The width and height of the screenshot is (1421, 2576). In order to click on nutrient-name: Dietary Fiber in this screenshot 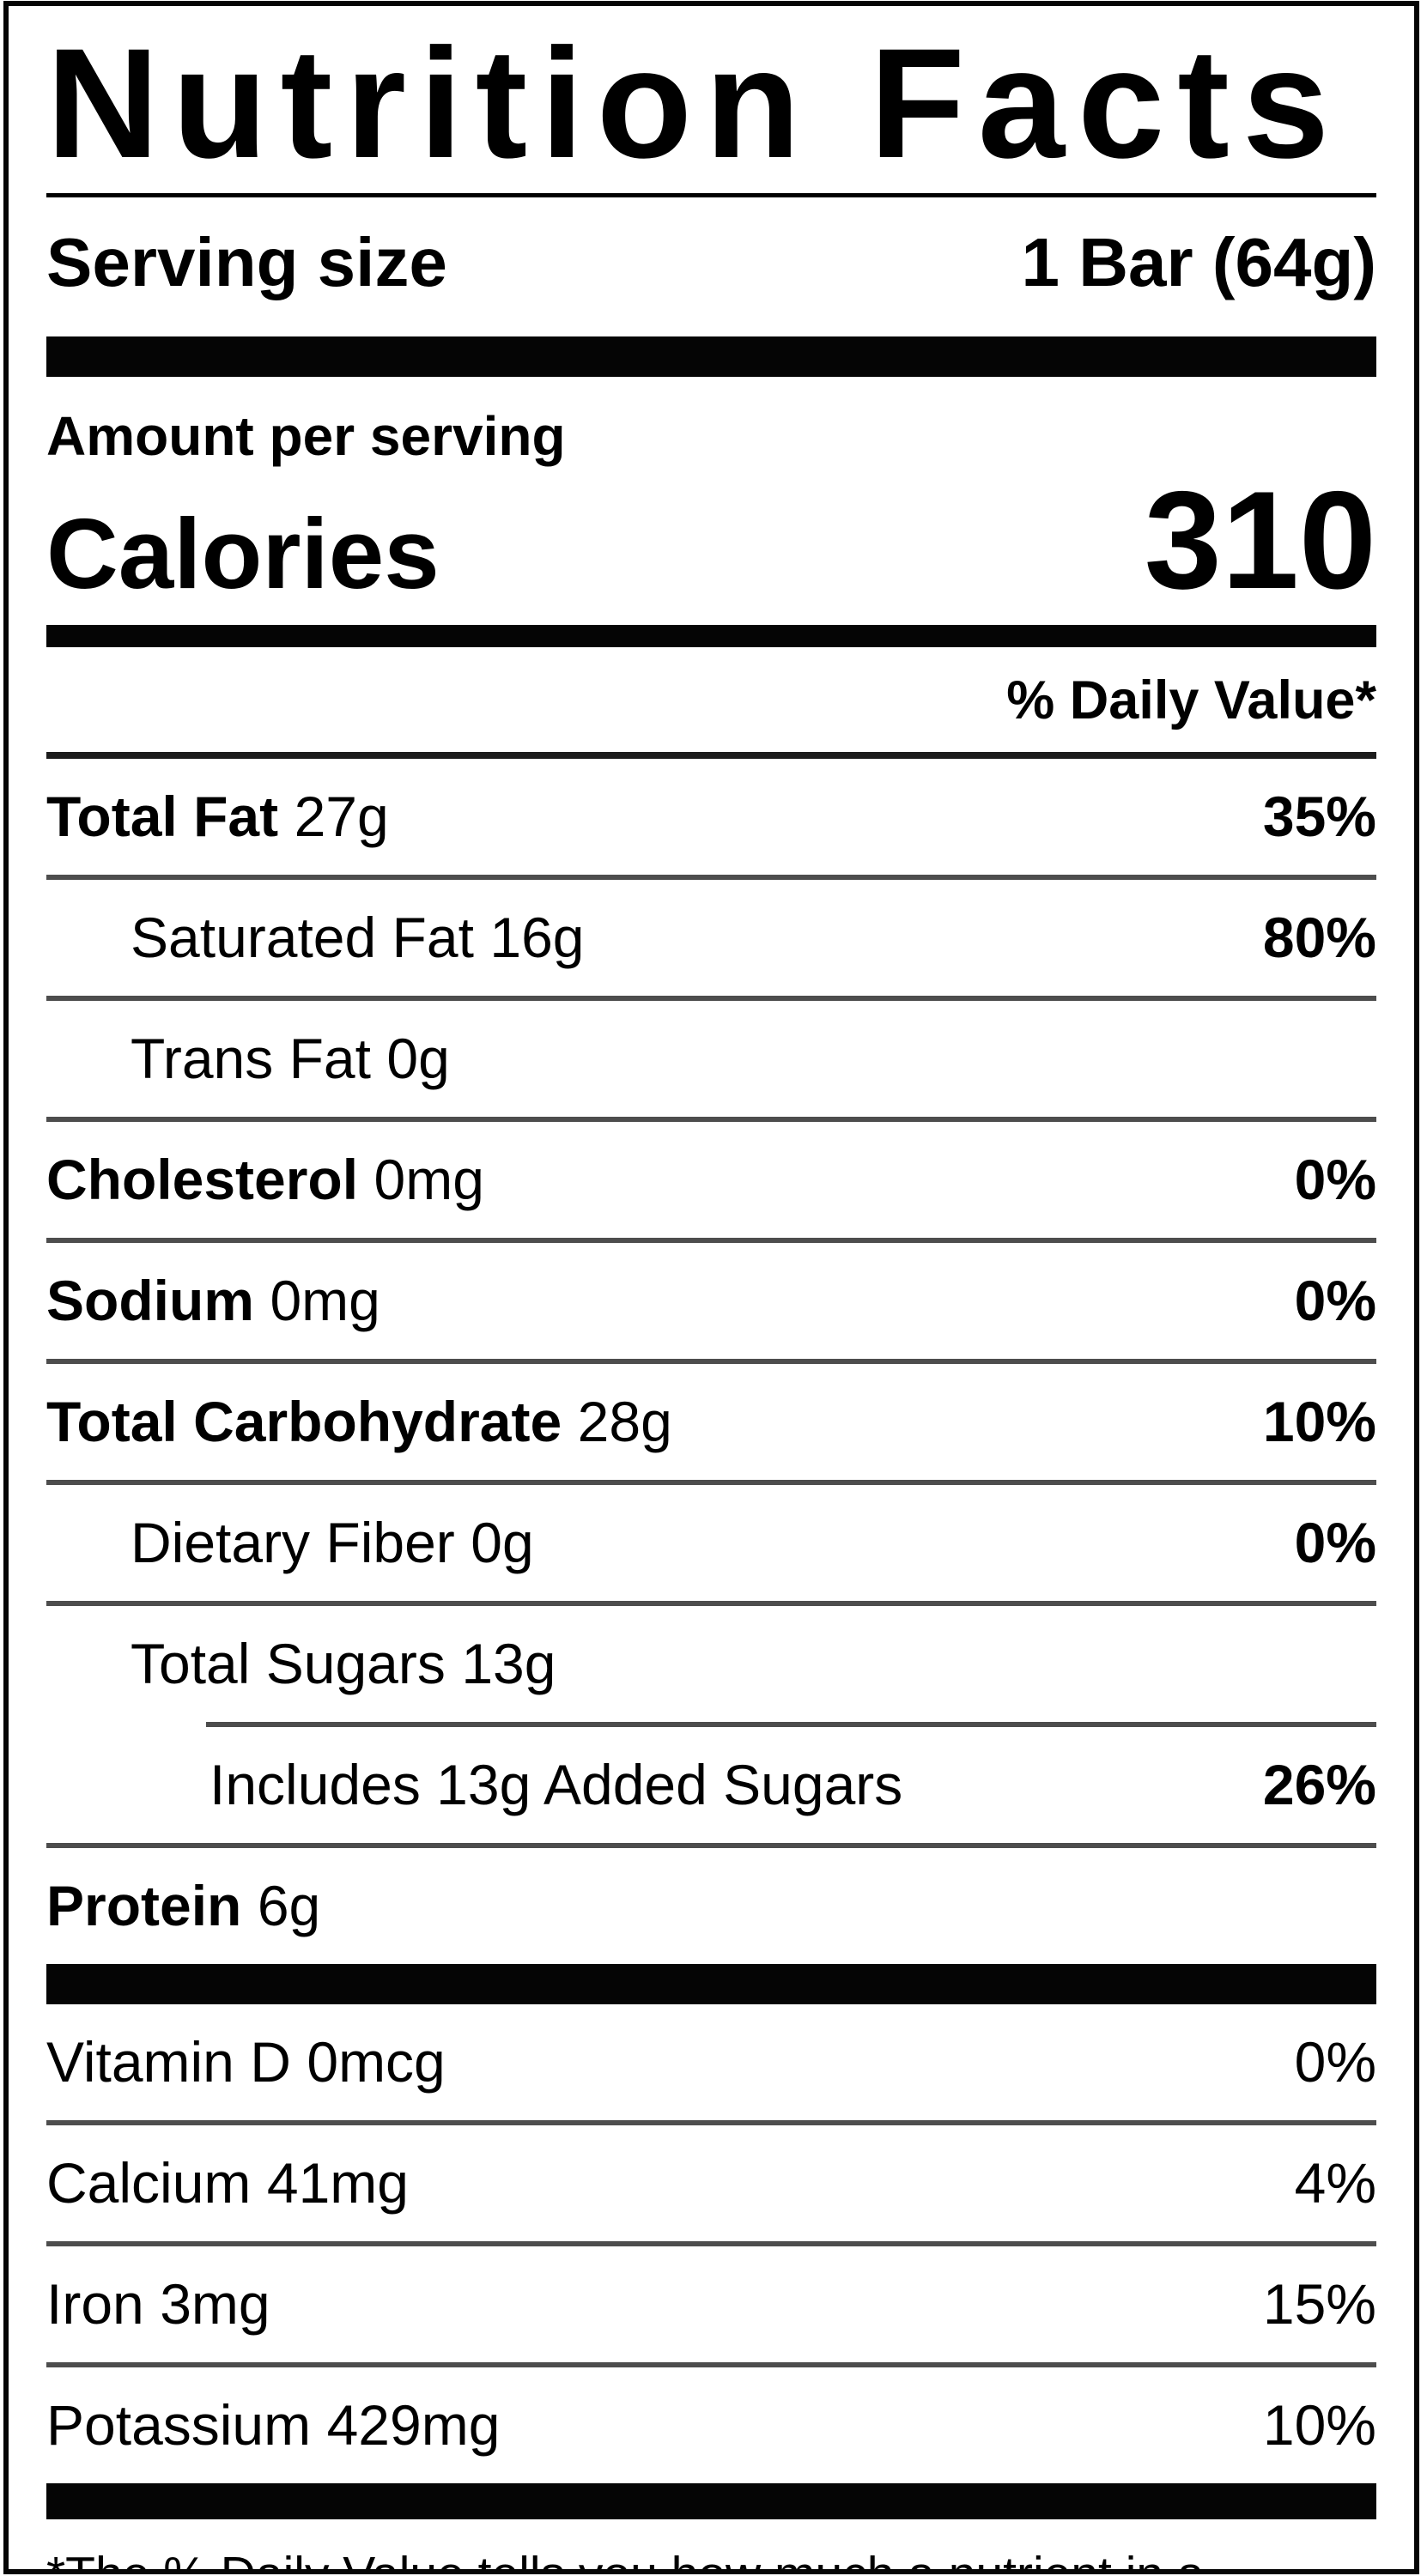, I will do `click(293, 1542)`.